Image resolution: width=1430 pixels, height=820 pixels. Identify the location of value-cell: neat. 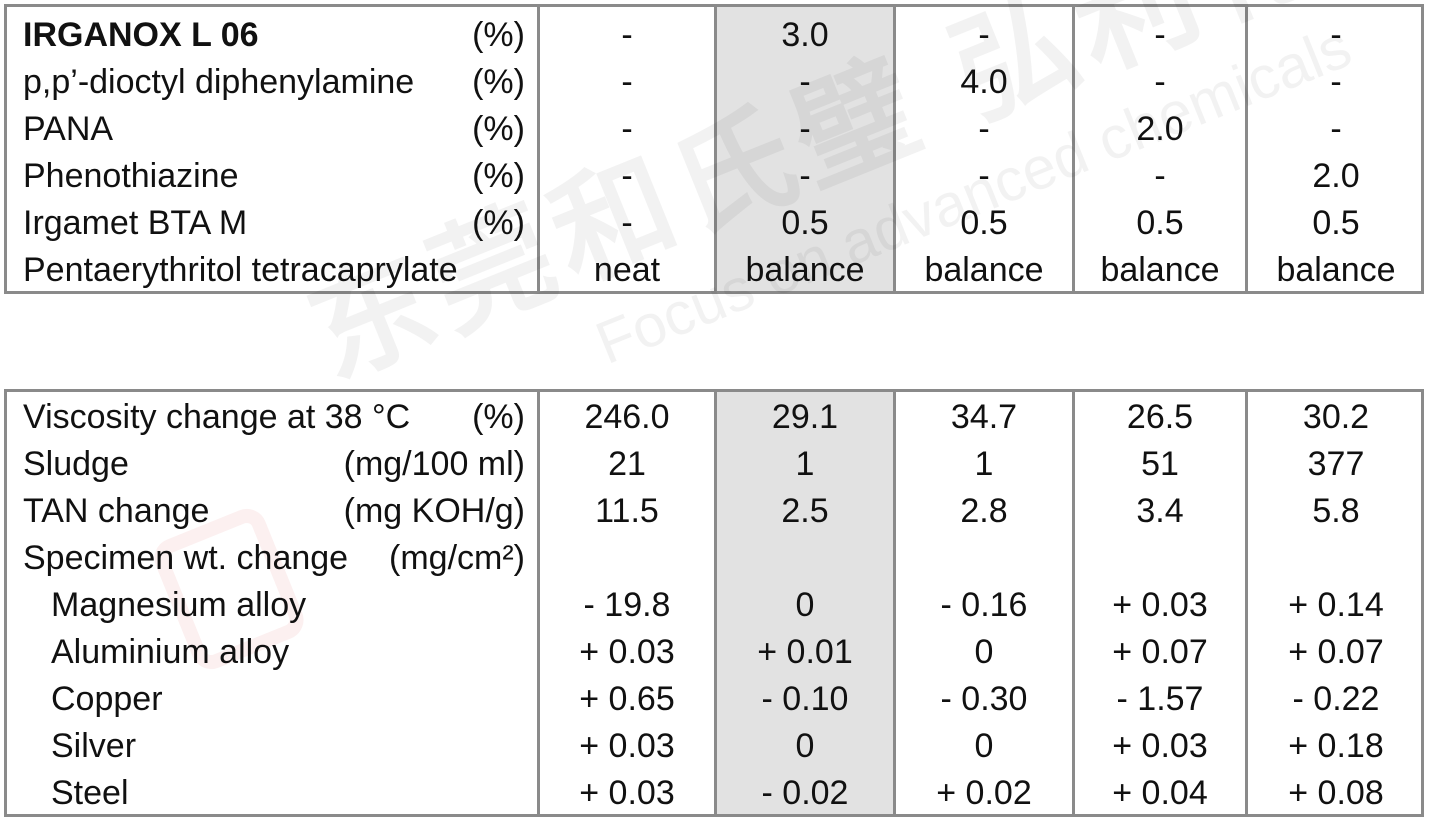
(627, 270).